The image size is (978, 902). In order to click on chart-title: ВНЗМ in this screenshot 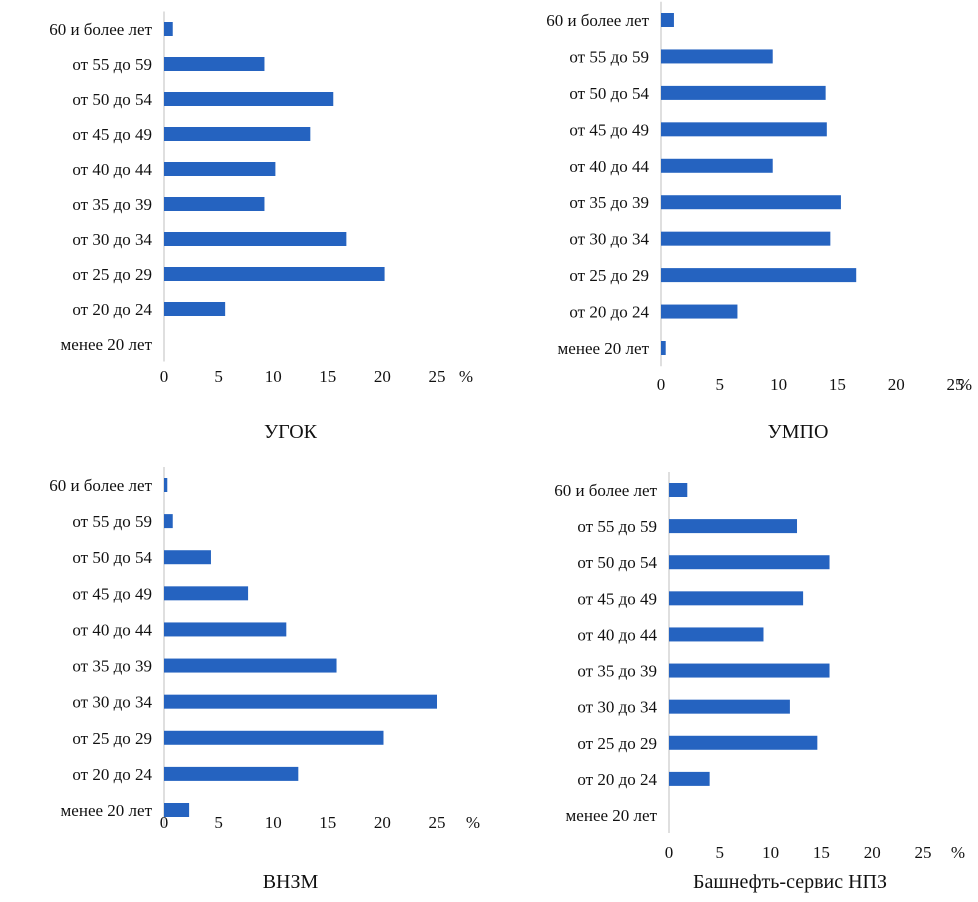, I will do `click(291, 882)`.